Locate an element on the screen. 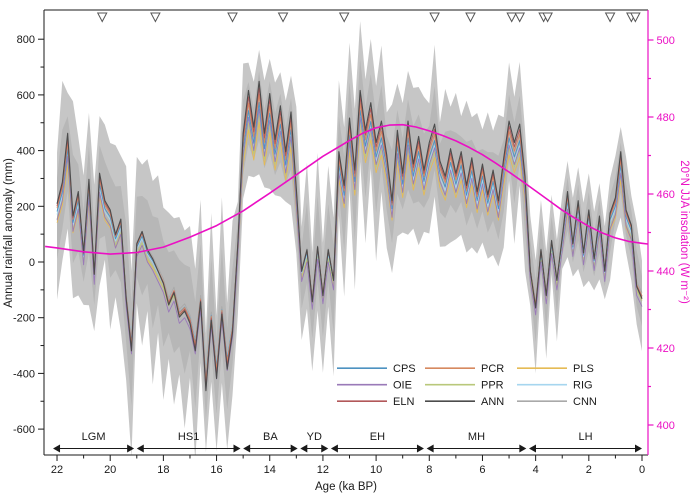 The height and width of the screenshot is (498, 692). period-label-EH: EH is located at coordinates (377, 437).